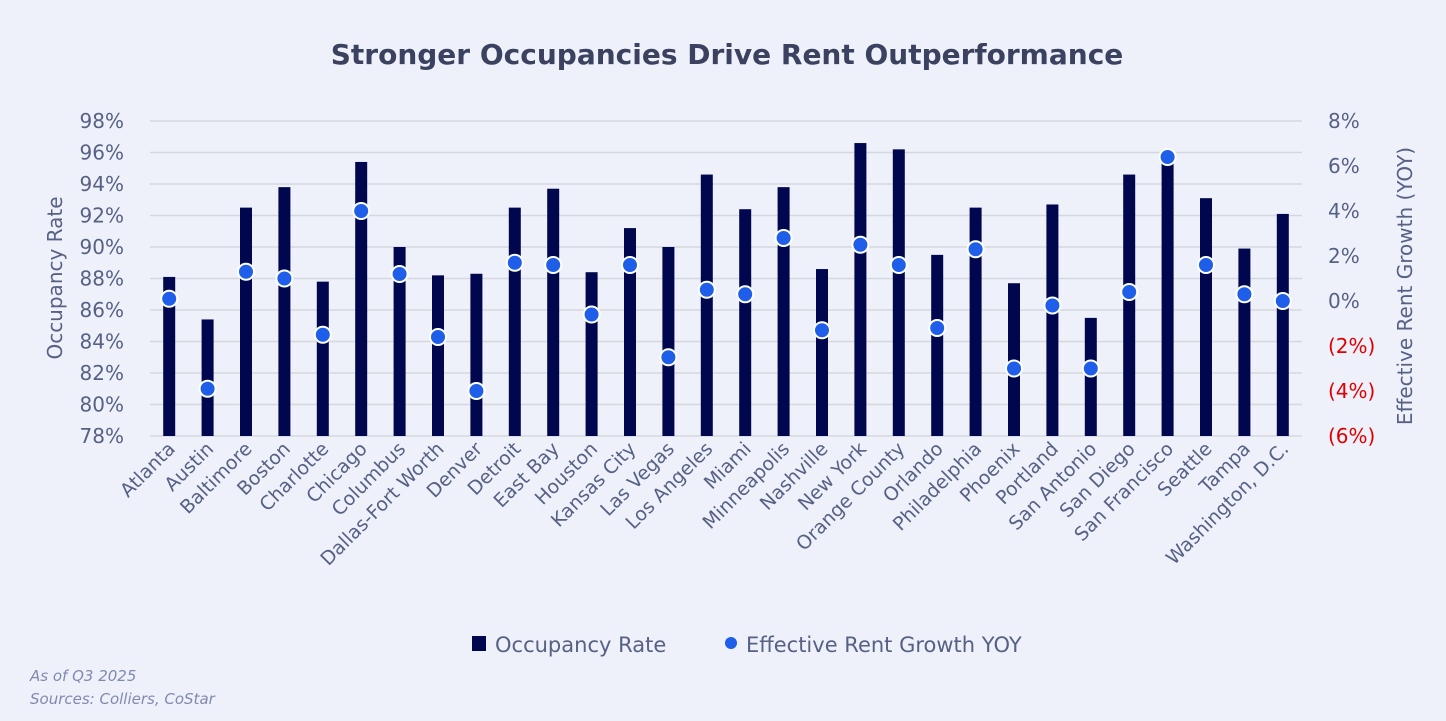 This screenshot has height=721, width=1446. I want to click on left-axis: 78% 80% 82% 84% 86% 88% 90% 92% 94% 96% 98%, so click(102, 278).